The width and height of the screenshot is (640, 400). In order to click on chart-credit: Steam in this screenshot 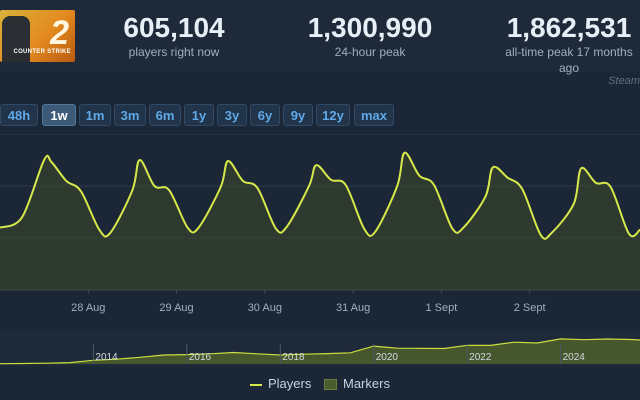, I will do `click(624, 81)`.